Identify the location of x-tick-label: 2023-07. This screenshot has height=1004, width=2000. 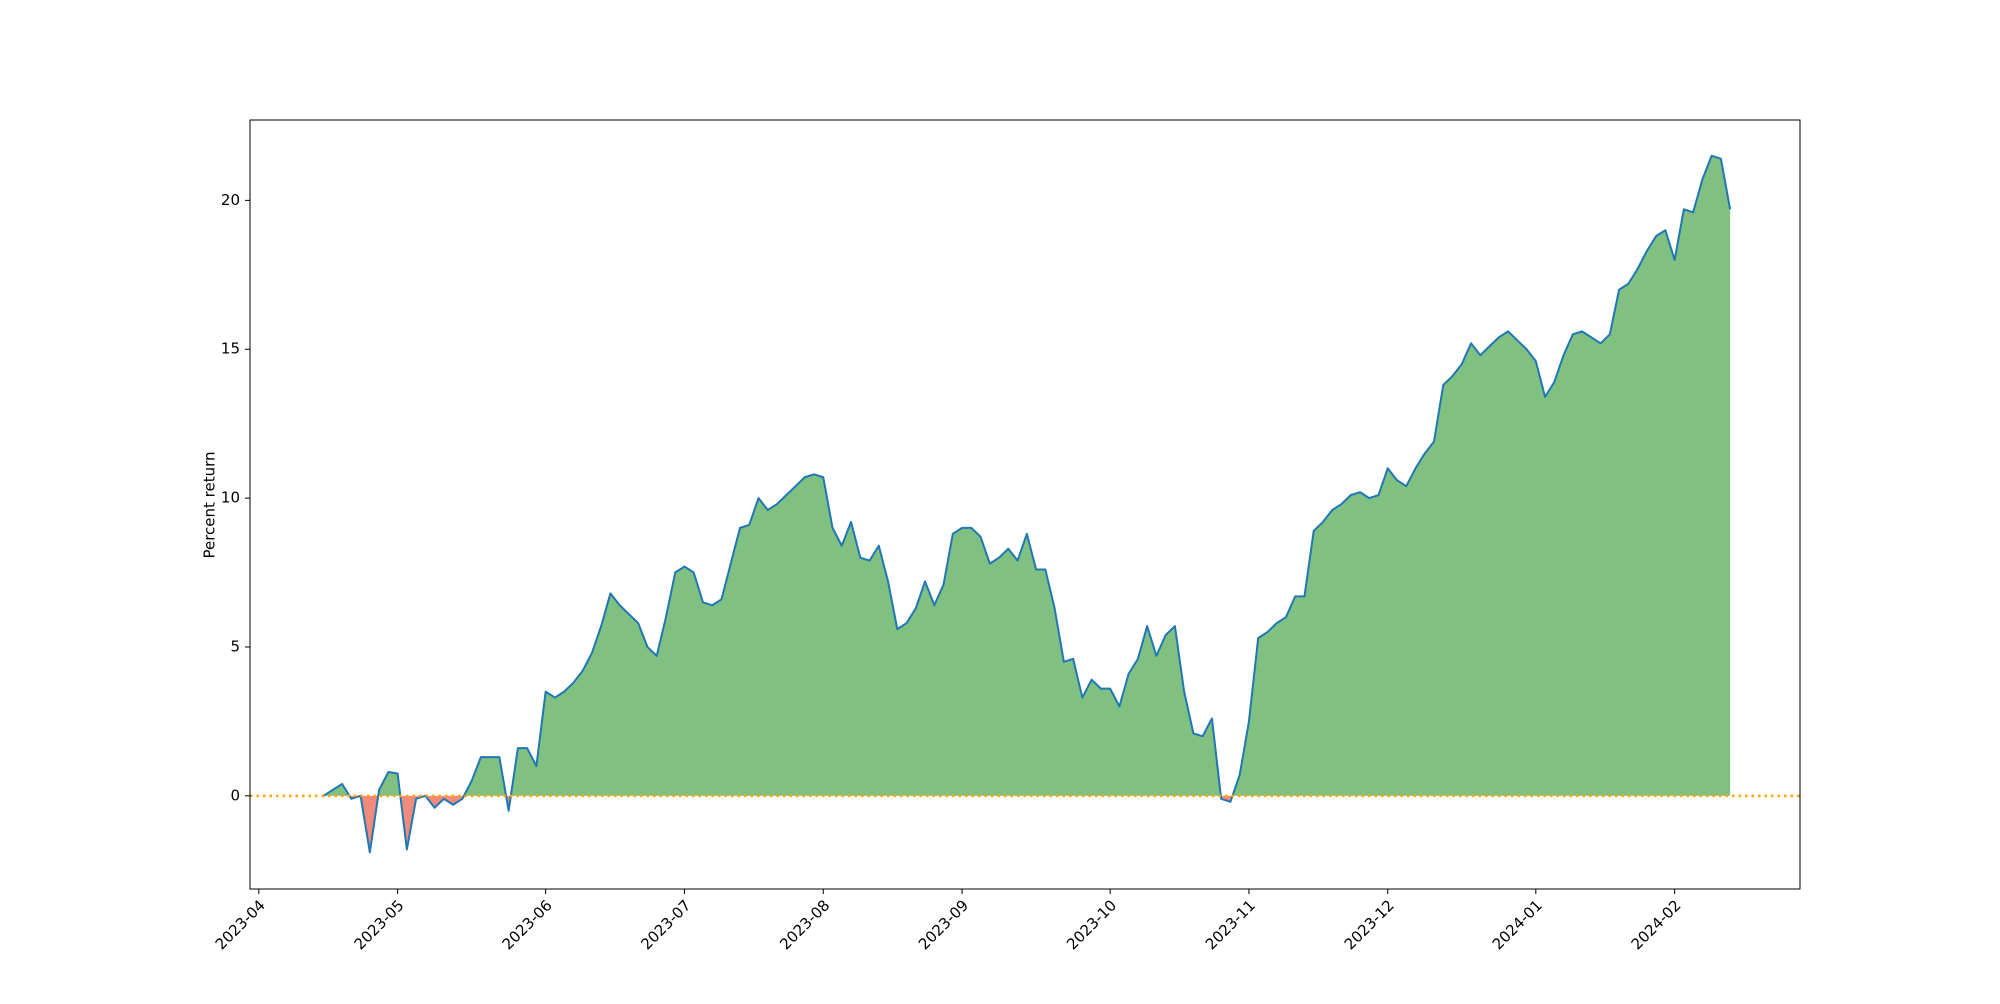
(665, 924).